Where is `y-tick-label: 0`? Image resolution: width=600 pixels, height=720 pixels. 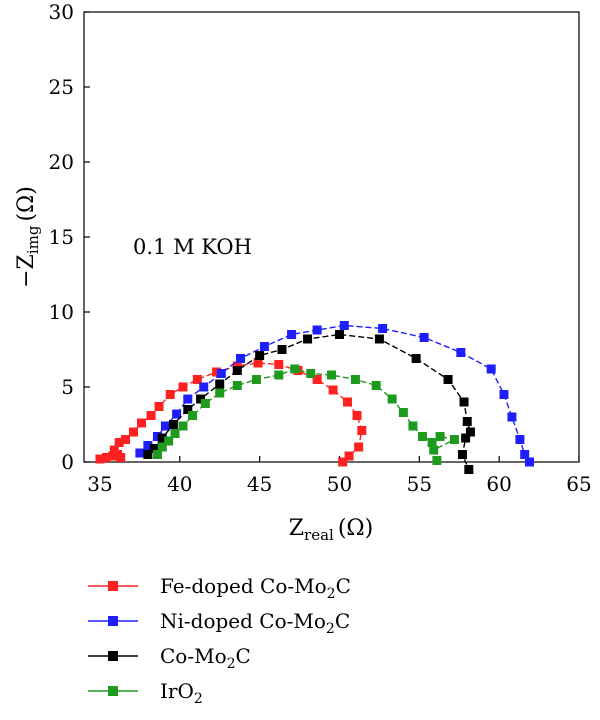 y-tick-label: 0 is located at coordinates (67, 462).